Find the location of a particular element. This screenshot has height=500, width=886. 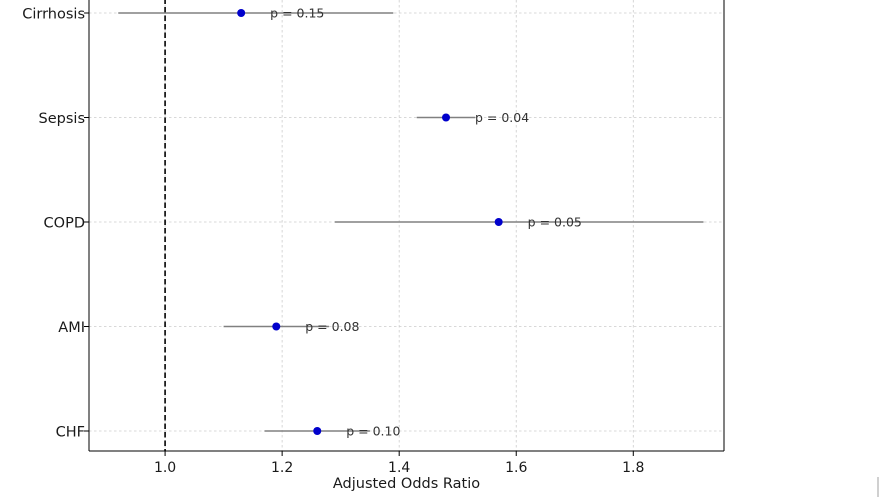

scrollbar-edge is located at coordinates (878, 487).